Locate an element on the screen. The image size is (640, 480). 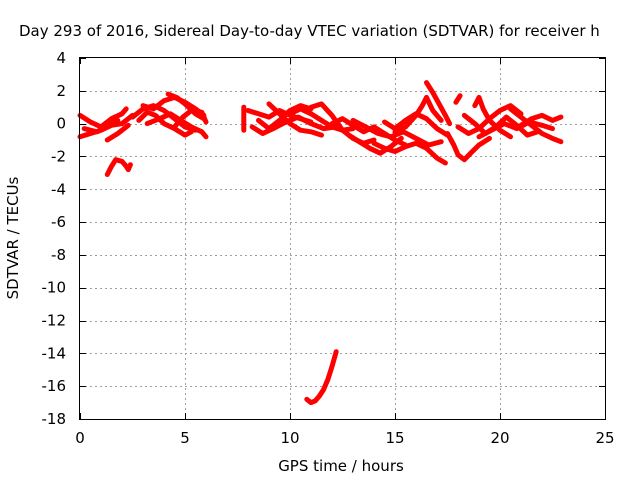
x-axis-label: GPS time / hours is located at coordinates (341, 466).